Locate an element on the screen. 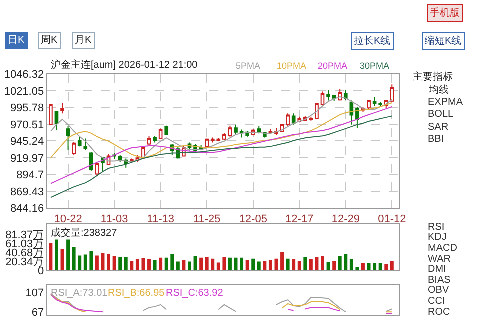 The height and width of the screenshot is (322, 480). text: EXPMA is located at coordinates (446, 102).